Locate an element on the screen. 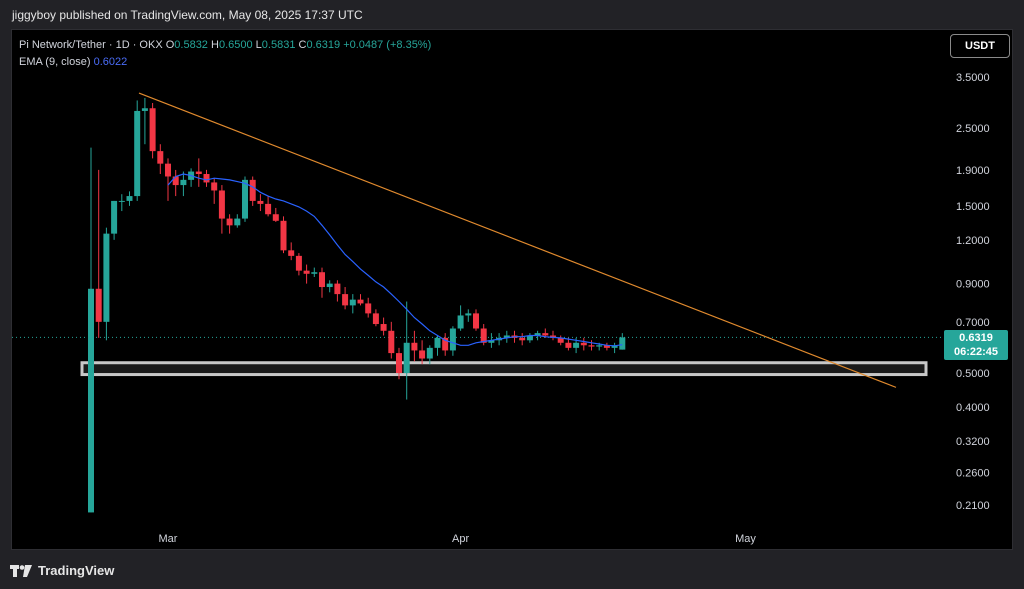  bar-countdown: 06:22:45 is located at coordinates (976, 352).